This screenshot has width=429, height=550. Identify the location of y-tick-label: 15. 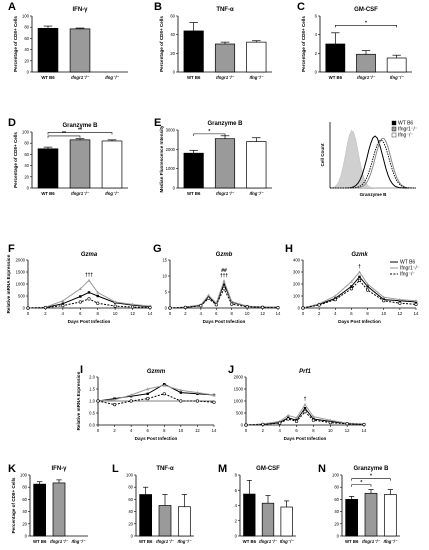
(164, 260).